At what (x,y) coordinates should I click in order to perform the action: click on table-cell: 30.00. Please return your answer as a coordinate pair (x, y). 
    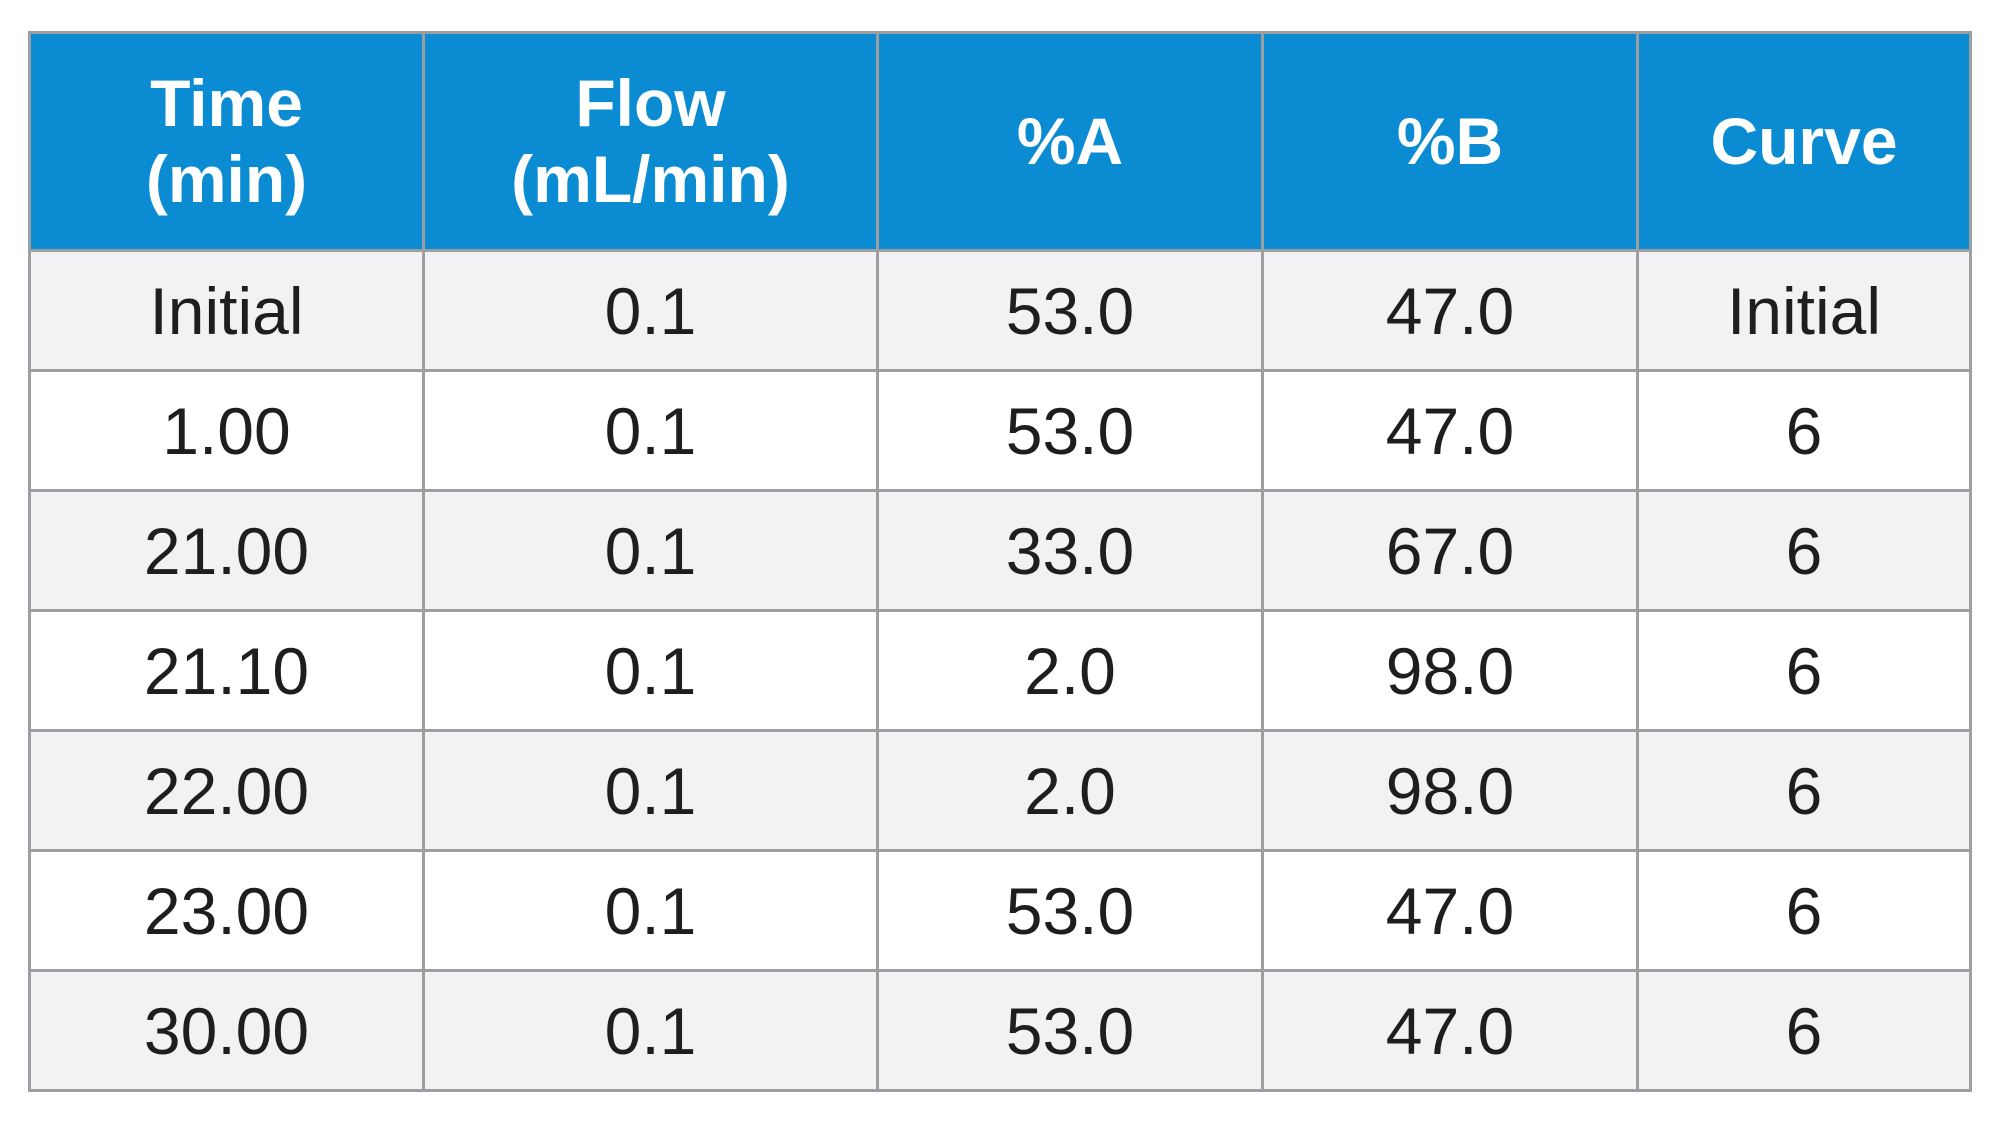
    Looking at the image, I should click on (226, 1030).